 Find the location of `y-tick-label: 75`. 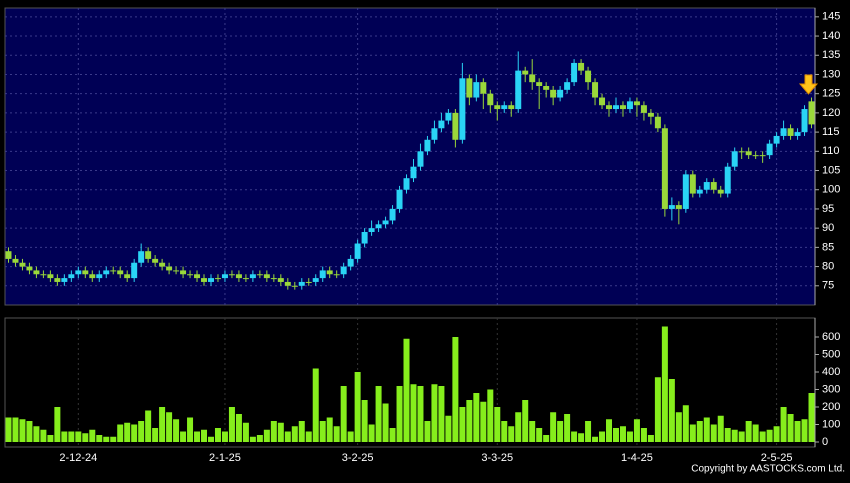

y-tick-label: 75 is located at coordinates (828, 286).